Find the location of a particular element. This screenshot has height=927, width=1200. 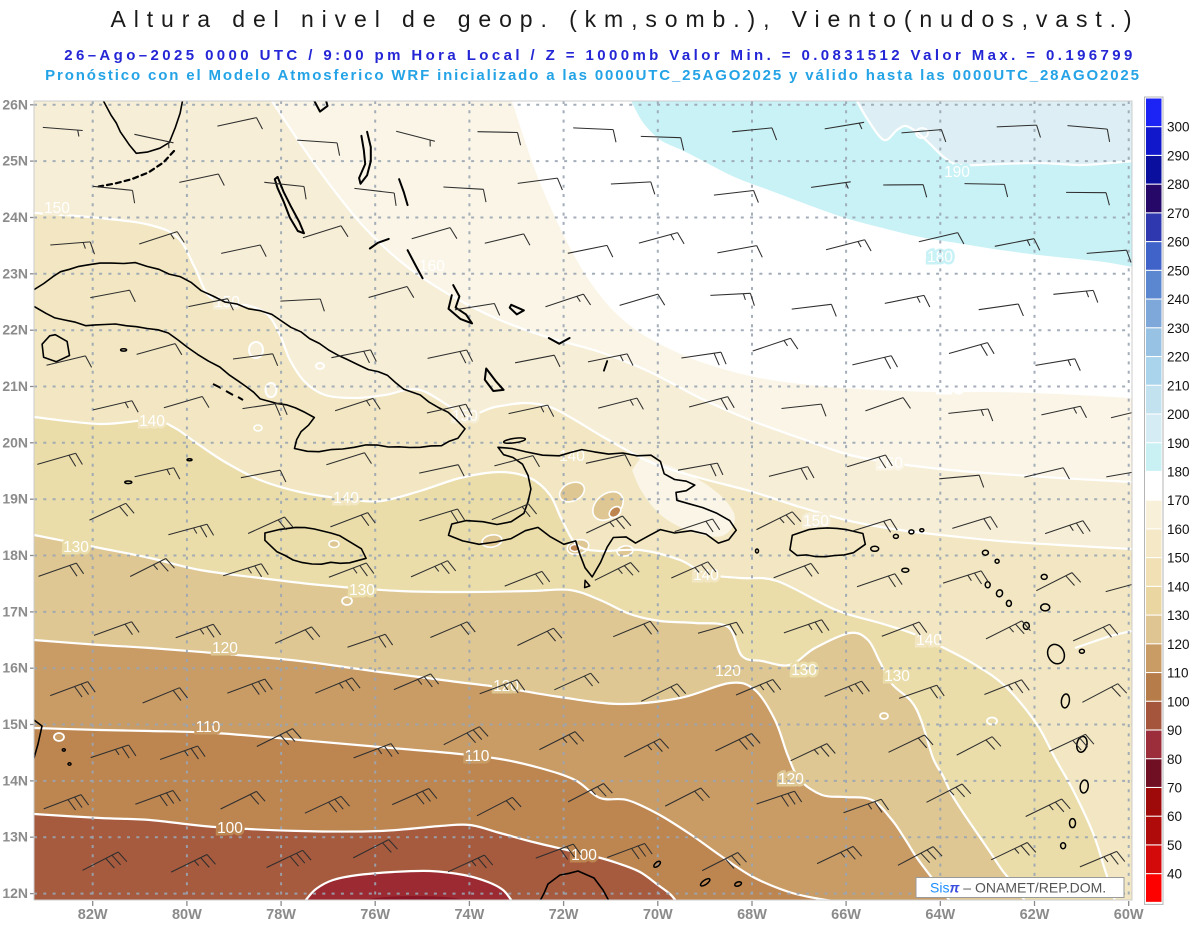

svg-text: 80W is located at coordinates (187, 915).